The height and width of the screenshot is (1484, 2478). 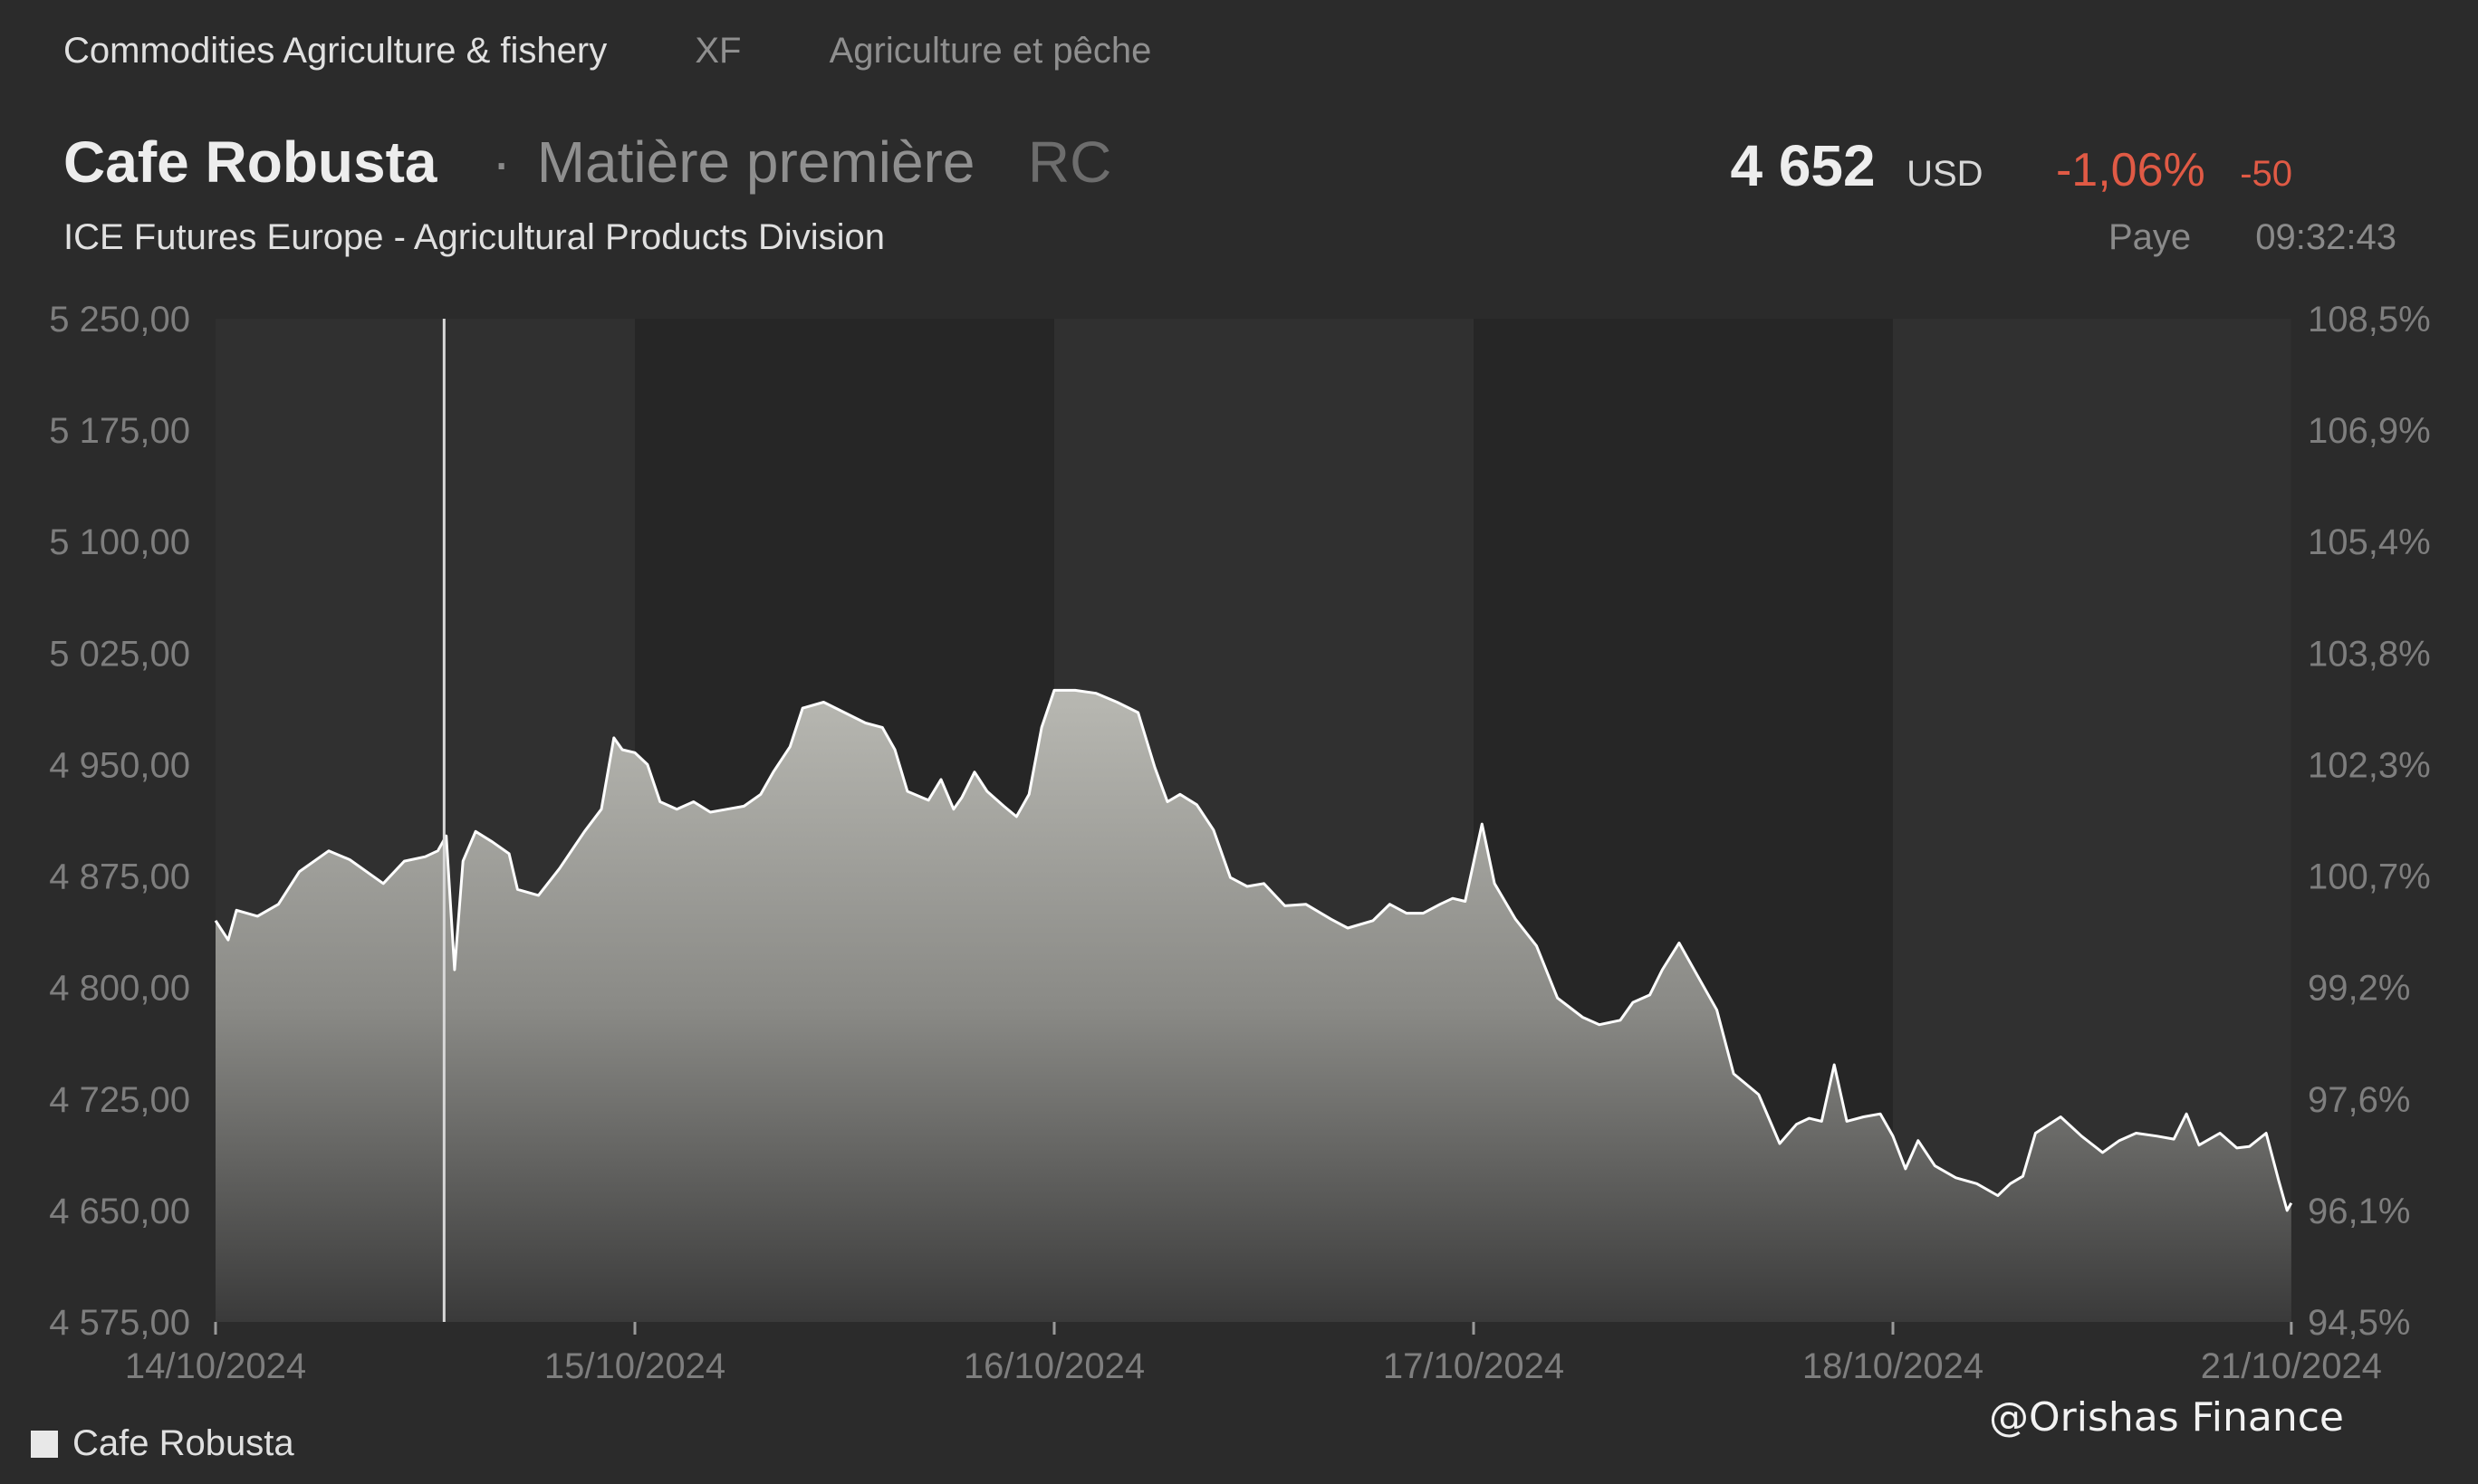 I want to click on y-tick-label: 5 025,00, so click(x=119, y=654).